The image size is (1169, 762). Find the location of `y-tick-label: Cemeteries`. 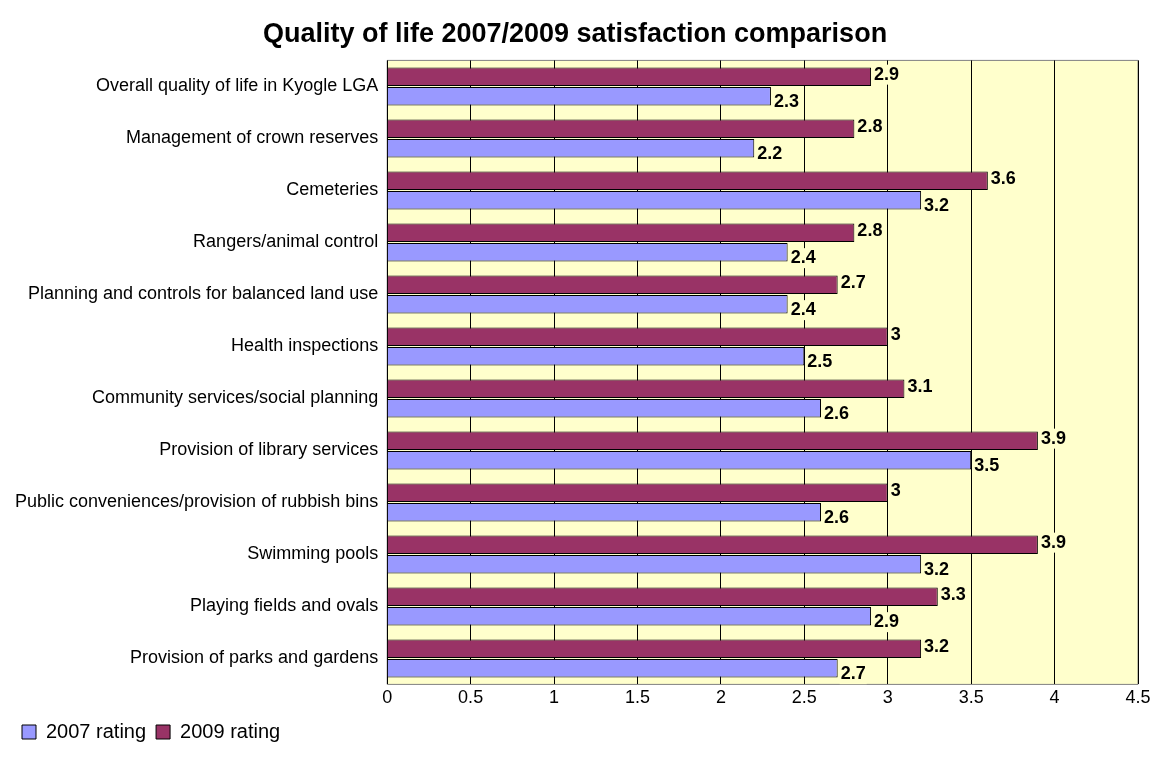

y-tick-label: Cemeteries is located at coordinates (332, 189).